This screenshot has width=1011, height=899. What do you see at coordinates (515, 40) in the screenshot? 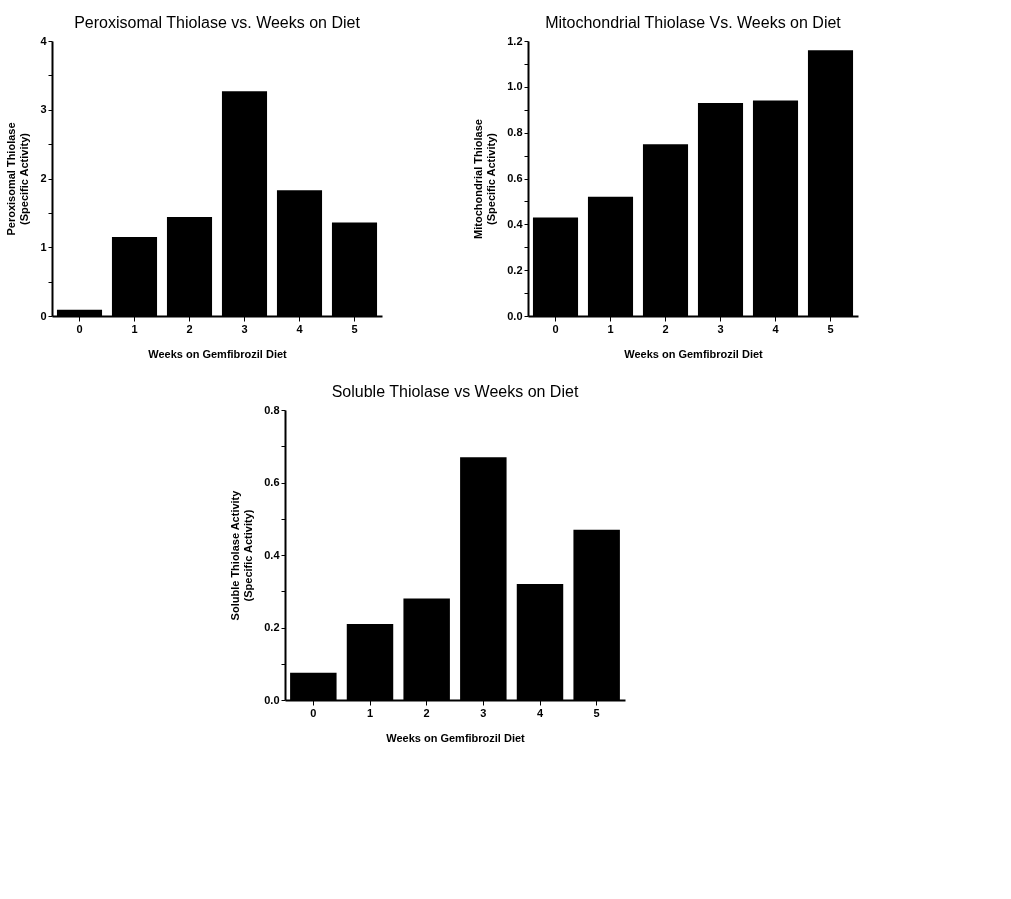
I see `y-tick-label: 1.2` at bounding box center [515, 40].